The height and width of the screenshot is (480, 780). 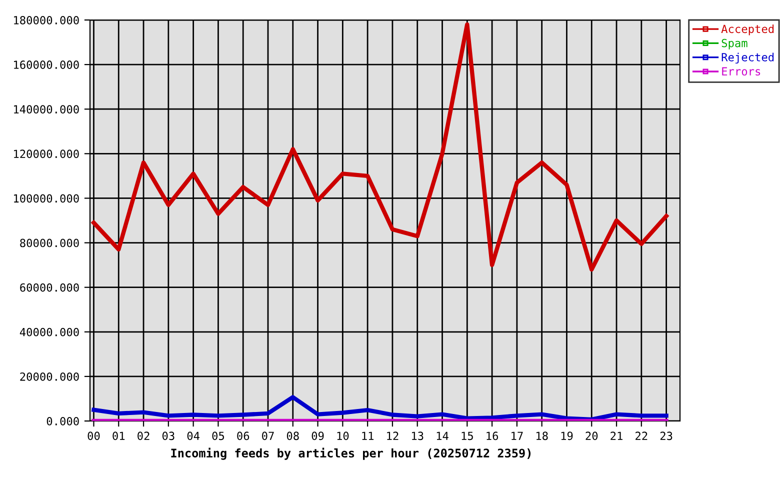 What do you see at coordinates (168, 436) in the screenshot?
I see `x-tick-label: 03` at bounding box center [168, 436].